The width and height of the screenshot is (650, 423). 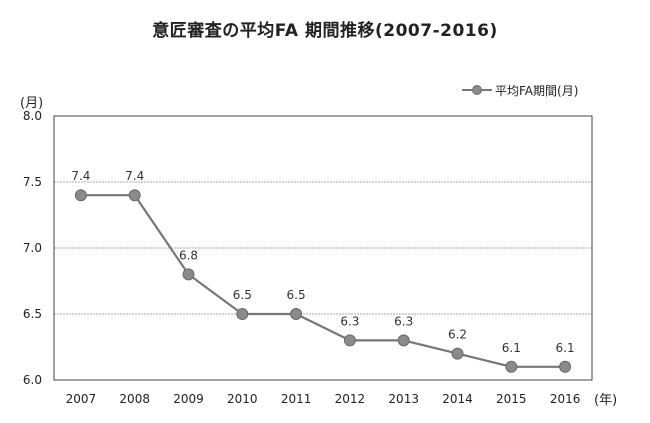 What do you see at coordinates (565, 399) in the screenshot?
I see `x-tick-label: 2016` at bounding box center [565, 399].